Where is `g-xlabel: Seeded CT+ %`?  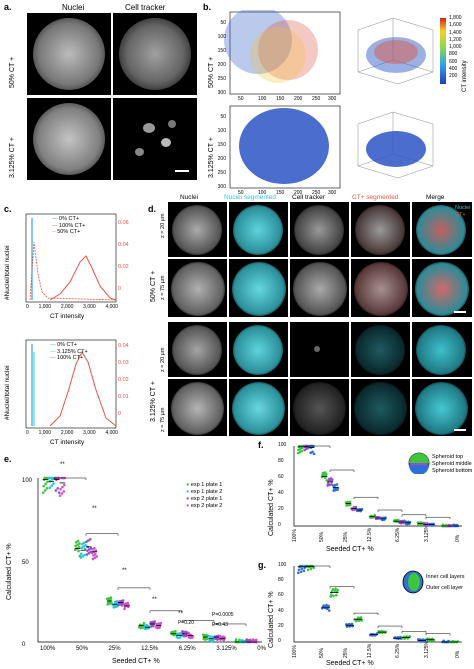
g-xlabel: Seeded CT+ % is located at coordinates (350, 663).